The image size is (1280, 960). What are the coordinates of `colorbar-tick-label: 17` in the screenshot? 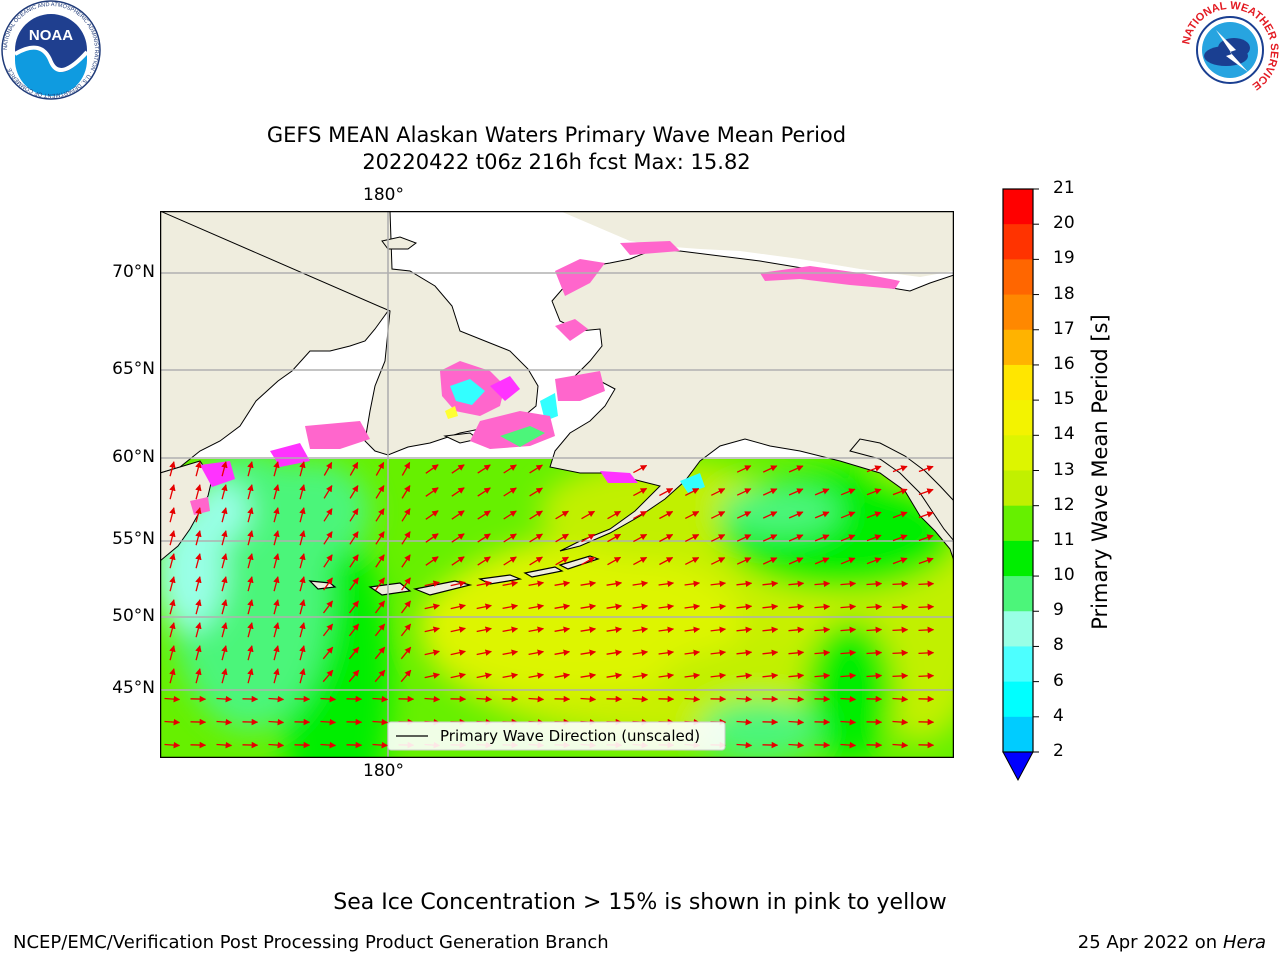 It's located at (1064, 328).